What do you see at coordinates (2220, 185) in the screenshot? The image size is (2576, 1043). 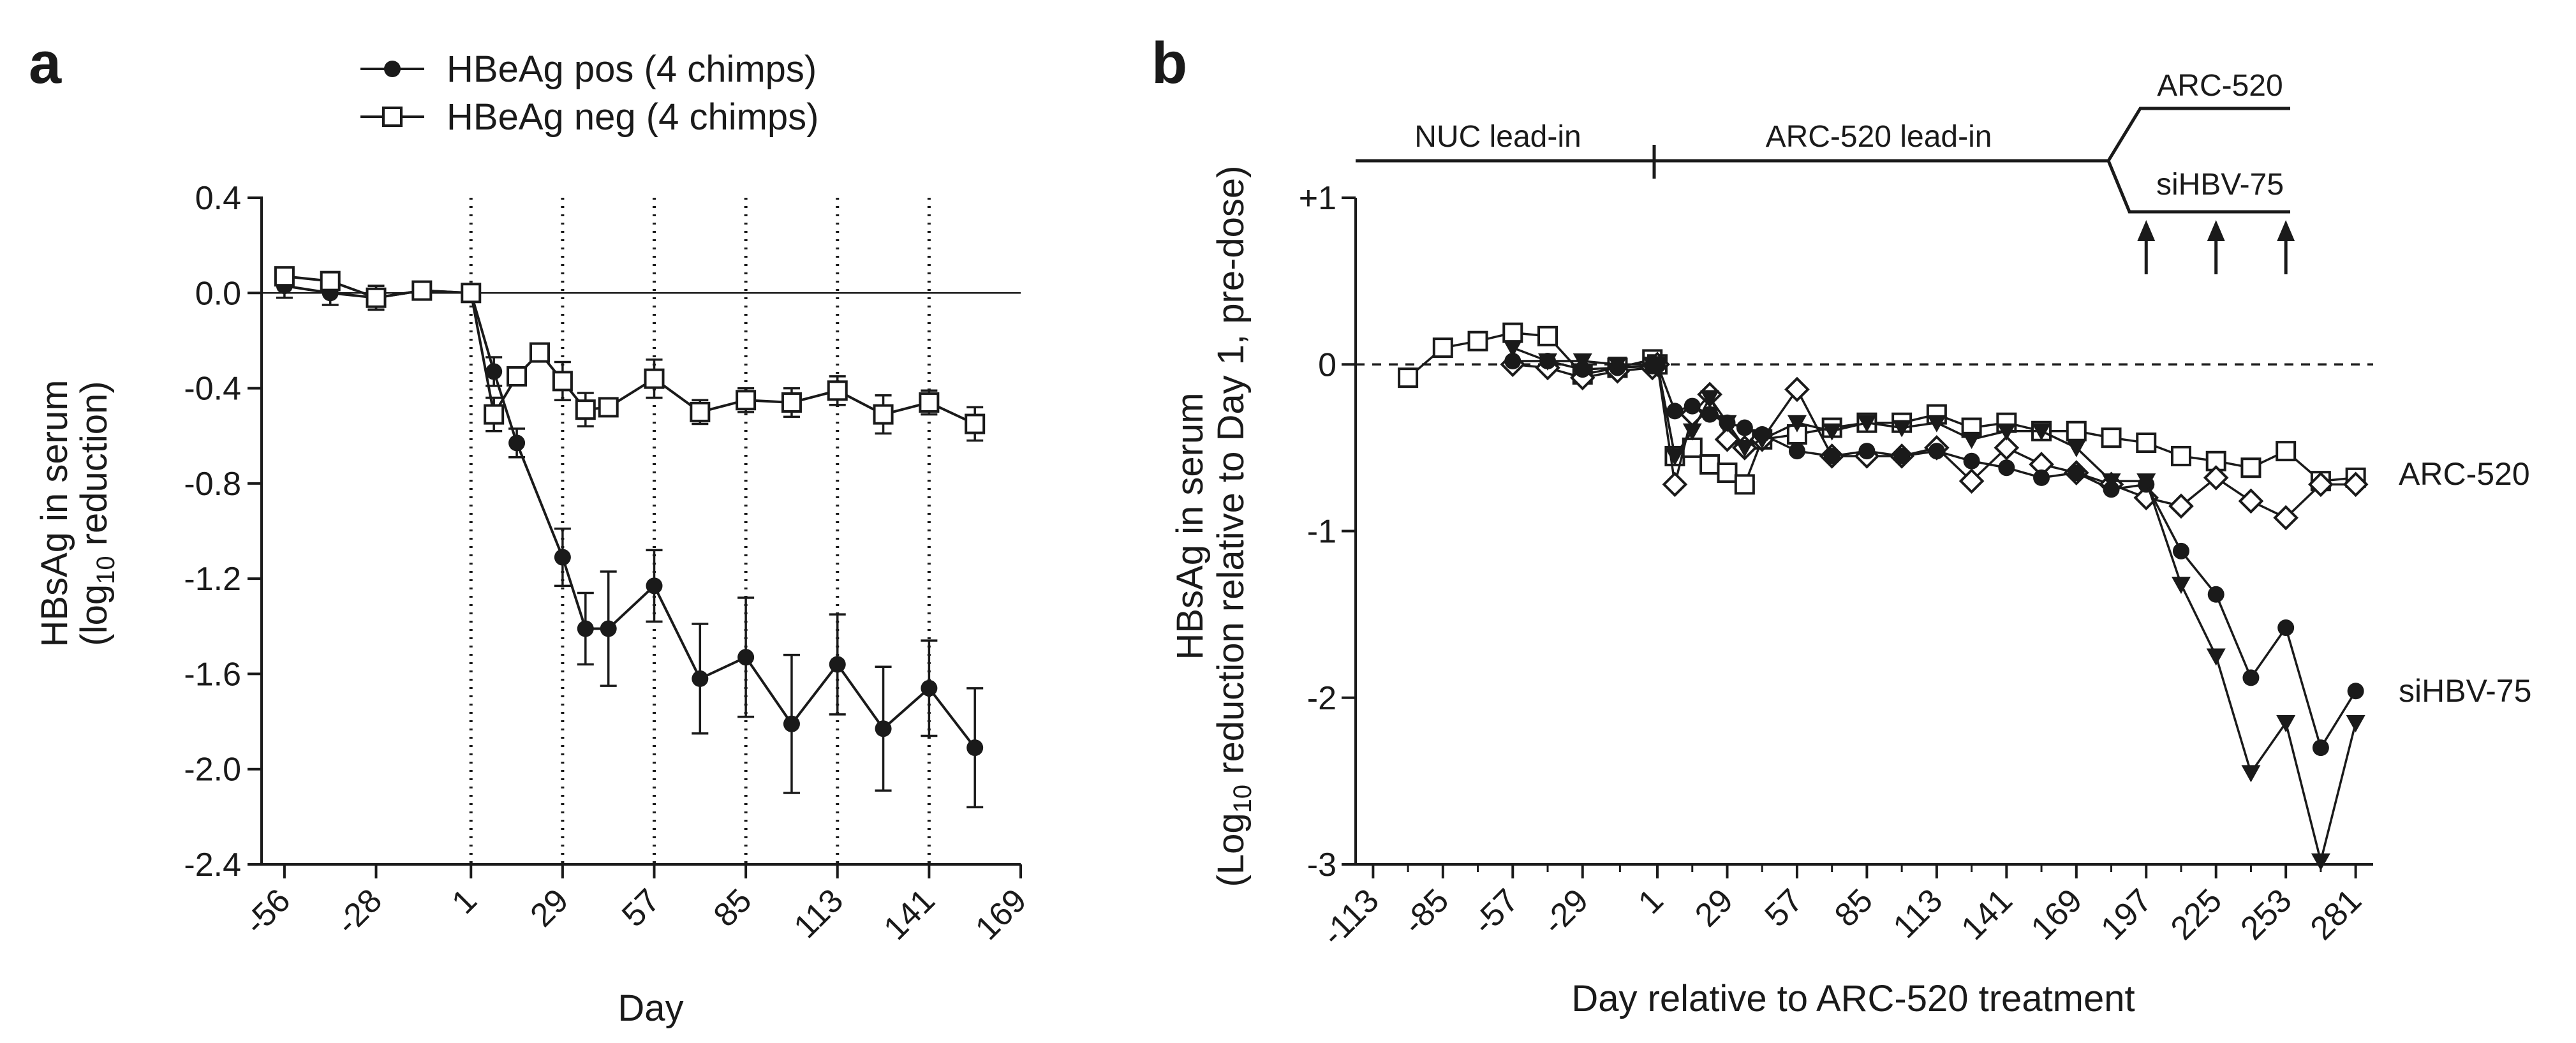 I see `timeline-label-sihbv75: siHBV-75` at bounding box center [2220, 185].